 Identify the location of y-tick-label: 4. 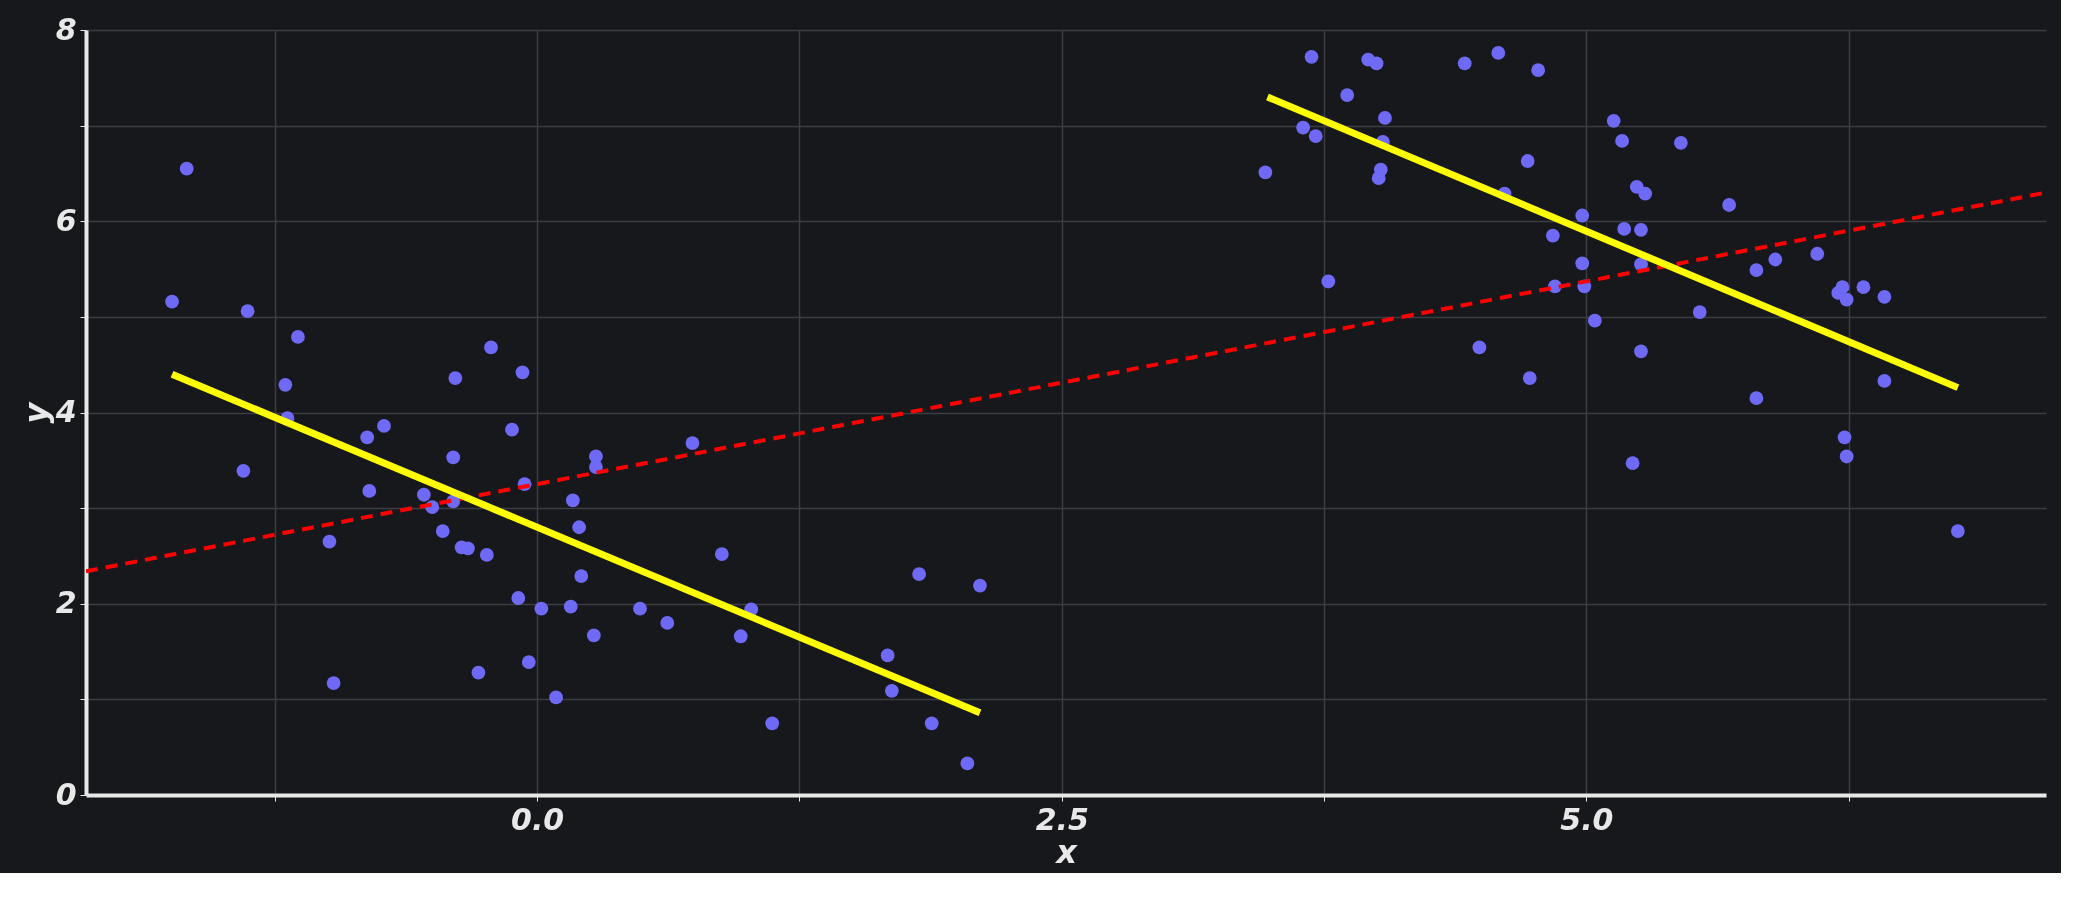
(65, 411).